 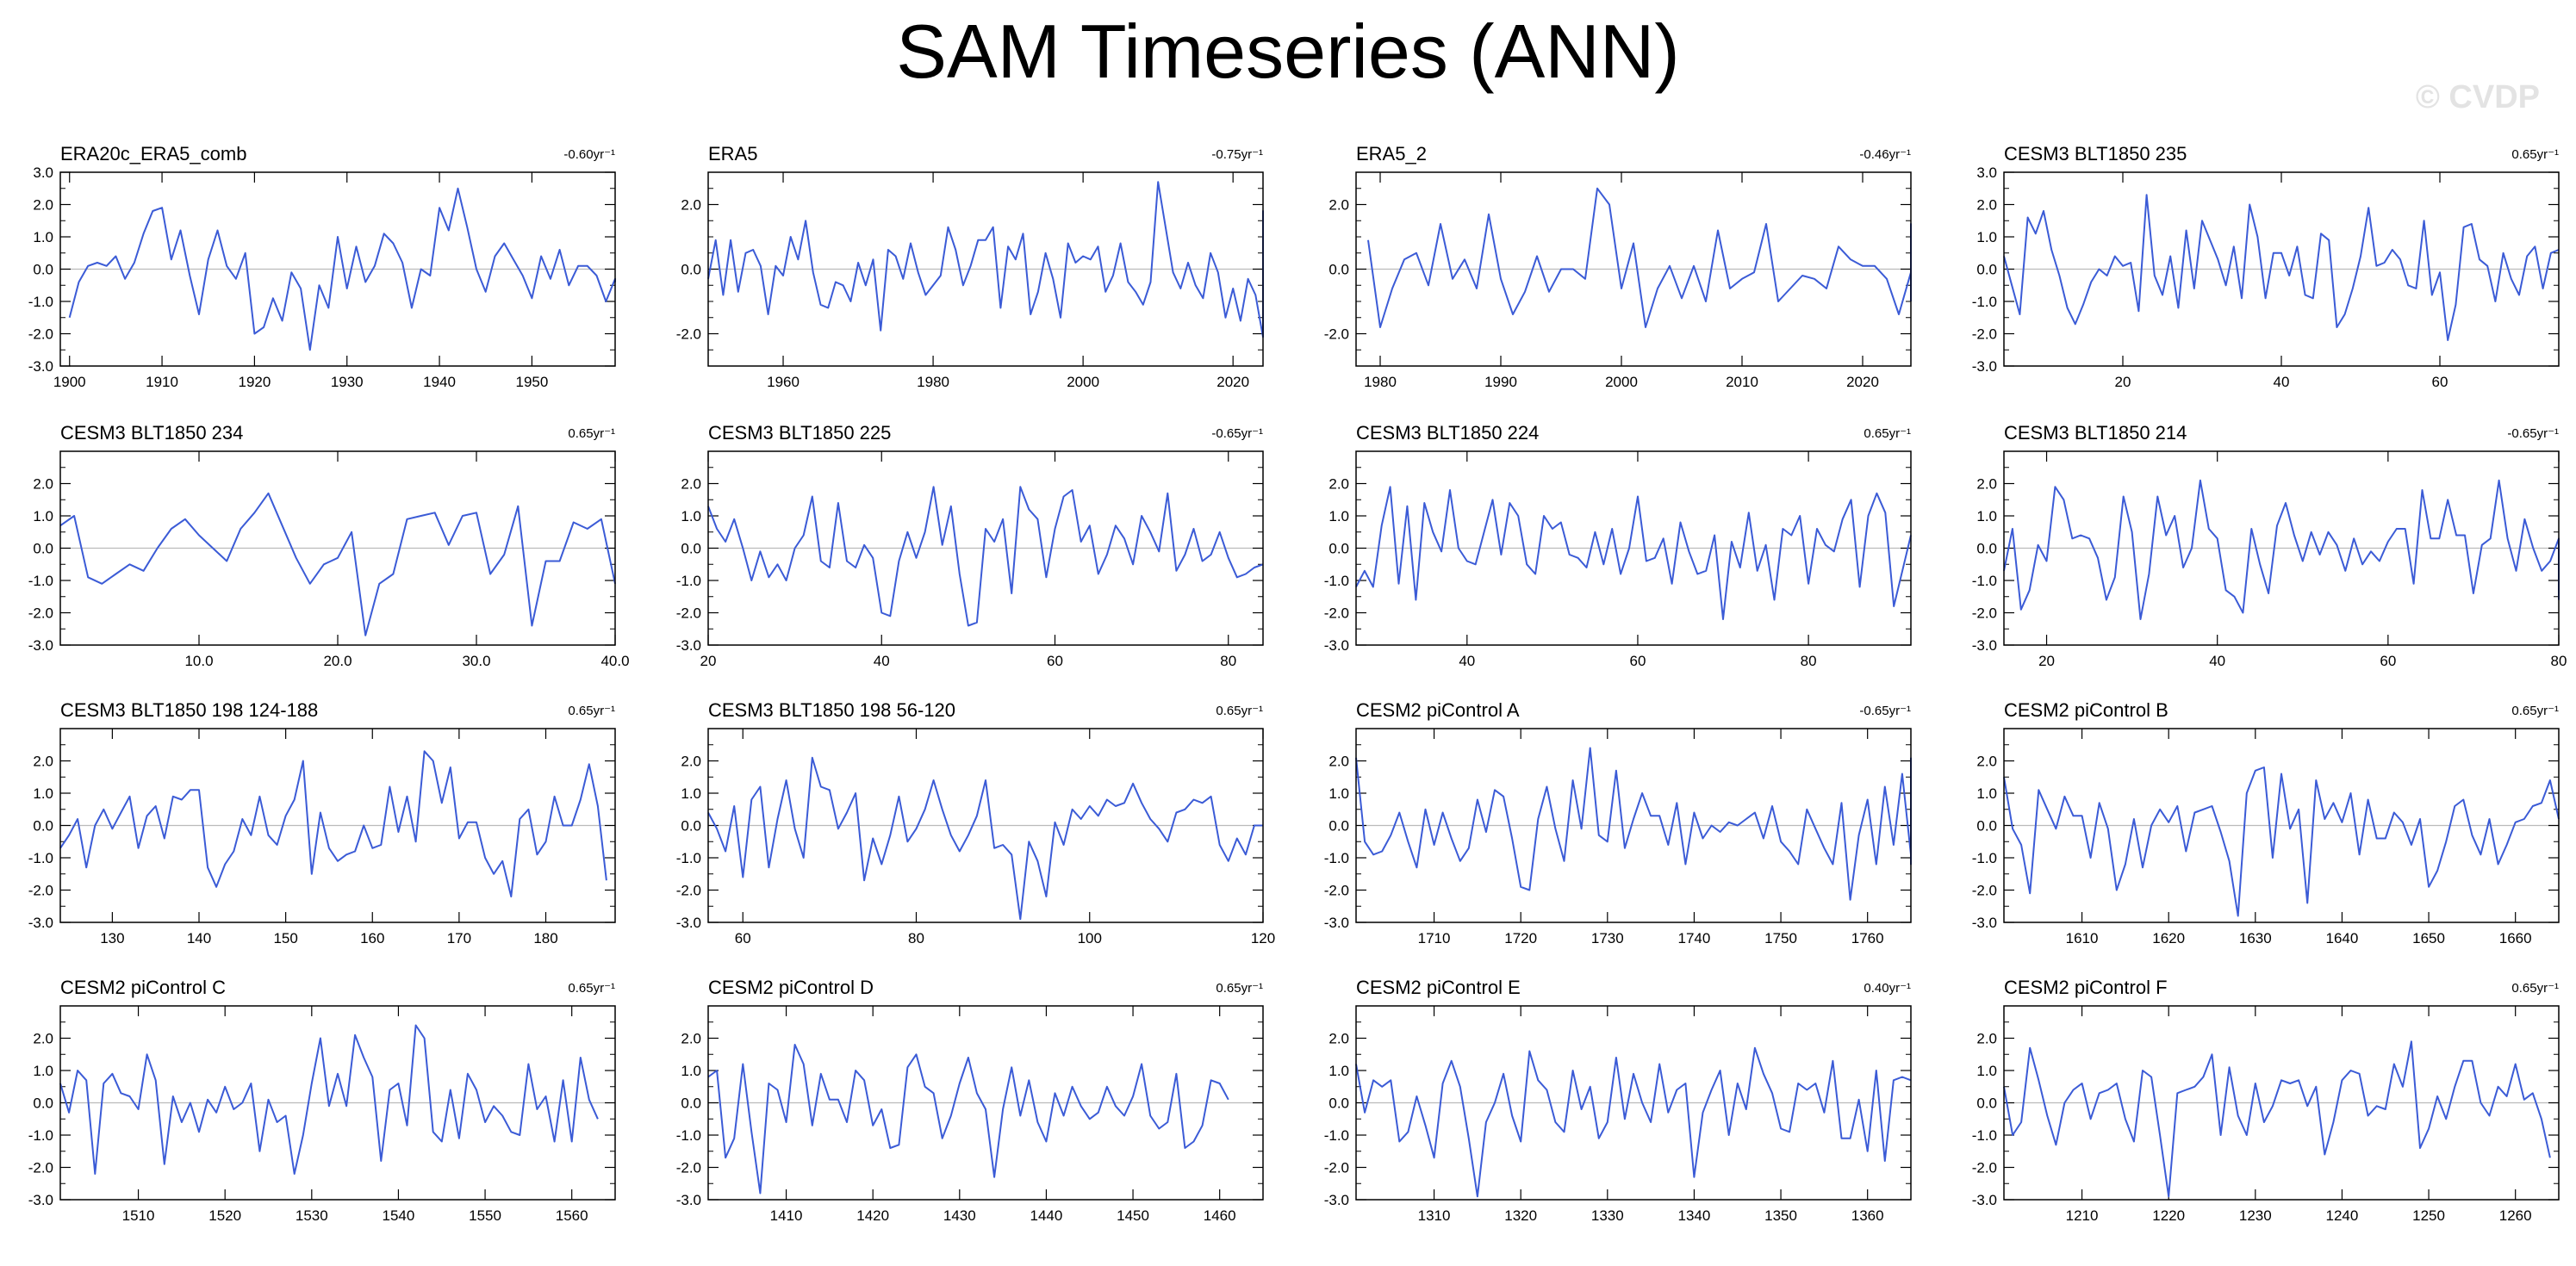 I want to click on x-tick-label: 100, so click(x=1090, y=938).